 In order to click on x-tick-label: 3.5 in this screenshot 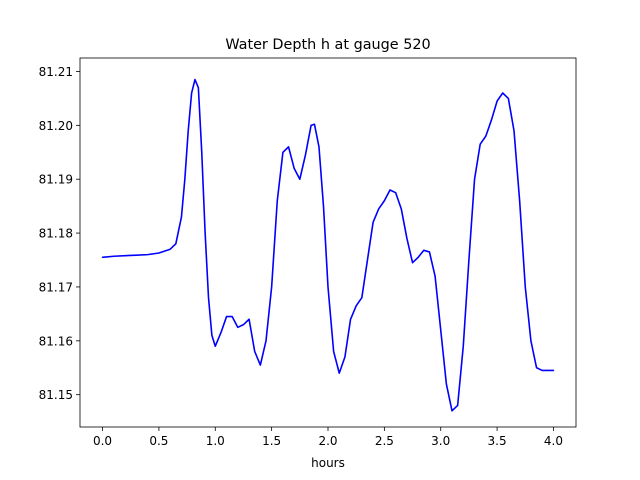, I will do `click(497, 441)`.